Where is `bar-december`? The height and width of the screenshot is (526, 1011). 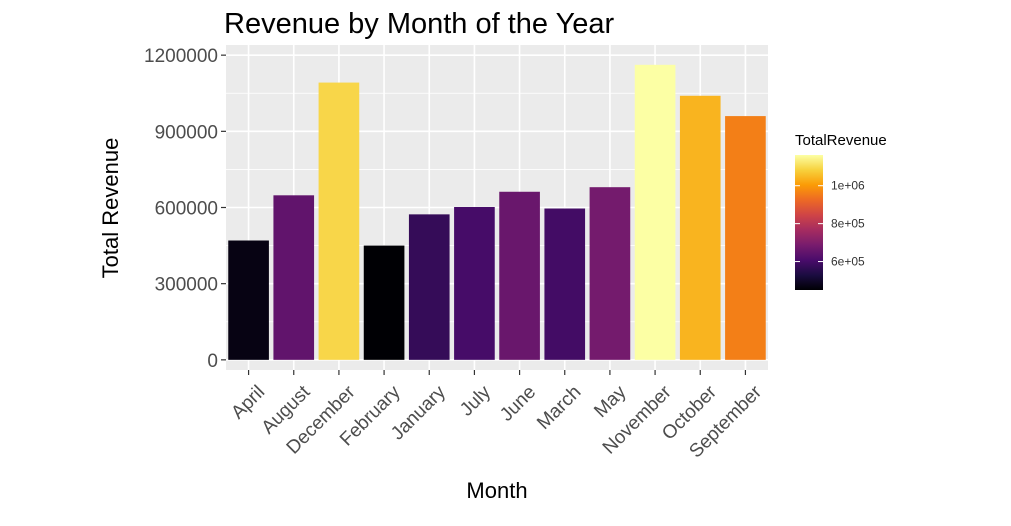
bar-december is located at coordinates (339, 221).